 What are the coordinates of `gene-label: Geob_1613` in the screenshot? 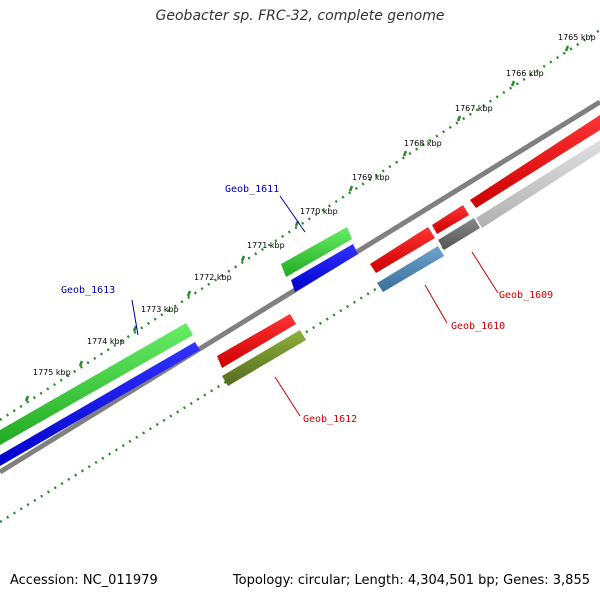 It's located at (88, 290).